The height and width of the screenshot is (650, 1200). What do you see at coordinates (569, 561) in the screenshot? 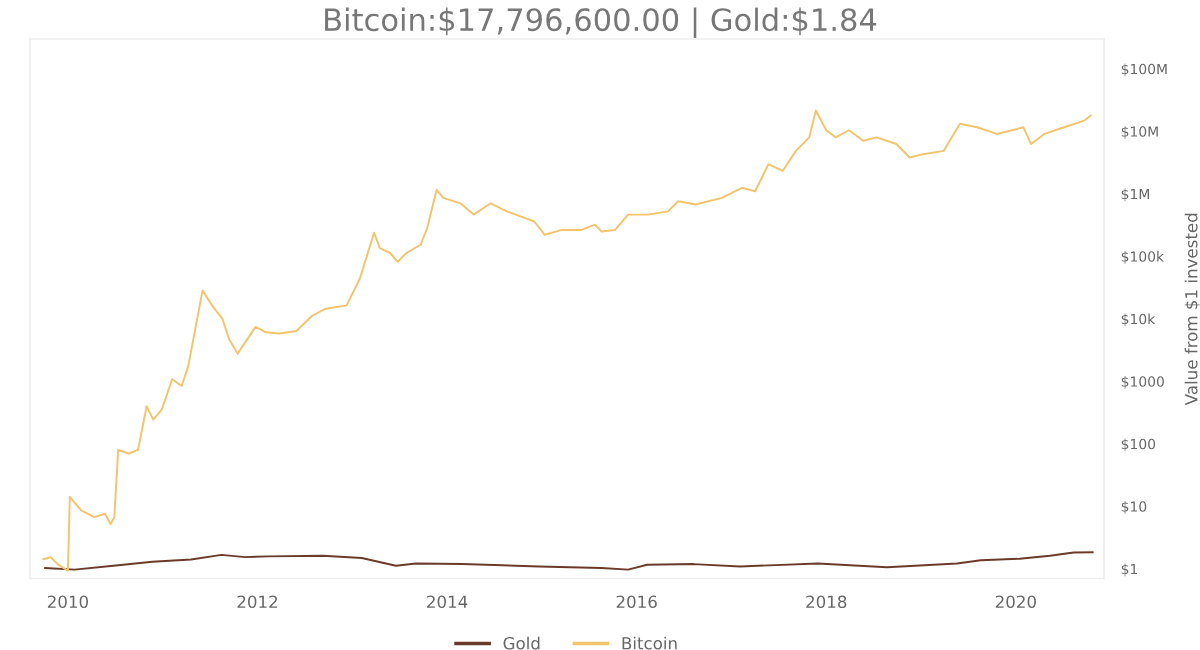
I see `line-series` at bounding box center [569, 561].